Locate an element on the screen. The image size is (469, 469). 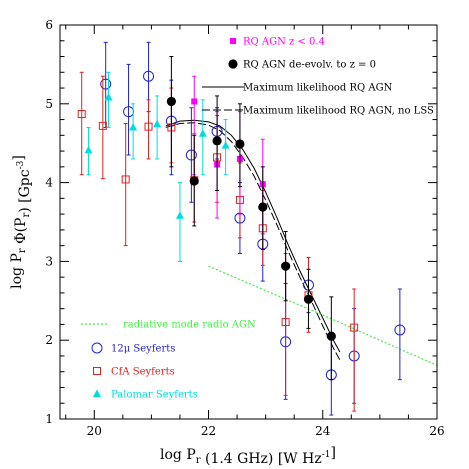
y-tick-label: 2 is located at coordinates (49, 340).